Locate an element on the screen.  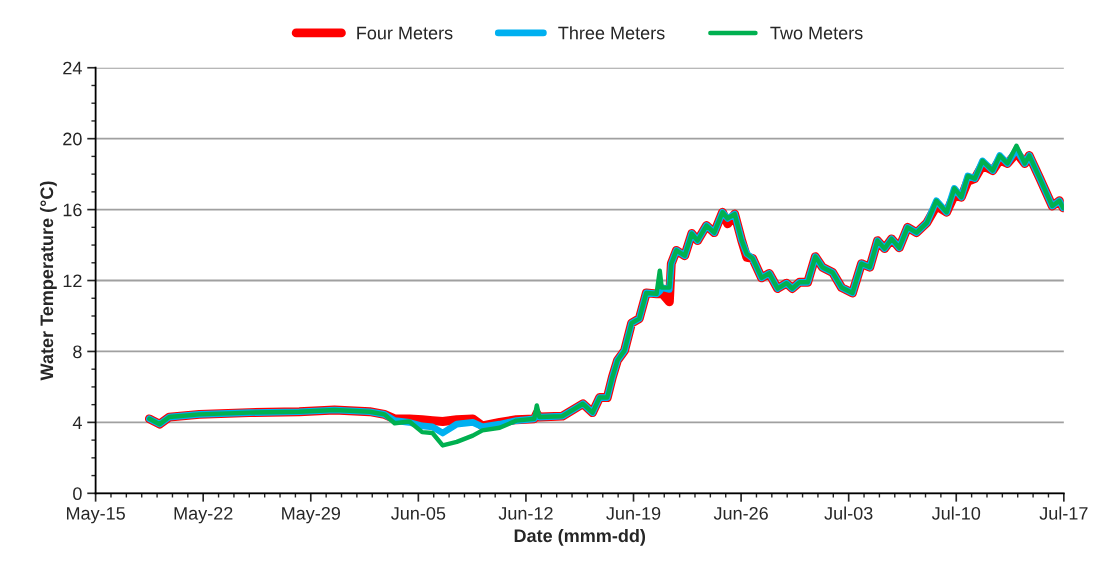
legend-label: Four Meters is located at coordinates (405, 33).